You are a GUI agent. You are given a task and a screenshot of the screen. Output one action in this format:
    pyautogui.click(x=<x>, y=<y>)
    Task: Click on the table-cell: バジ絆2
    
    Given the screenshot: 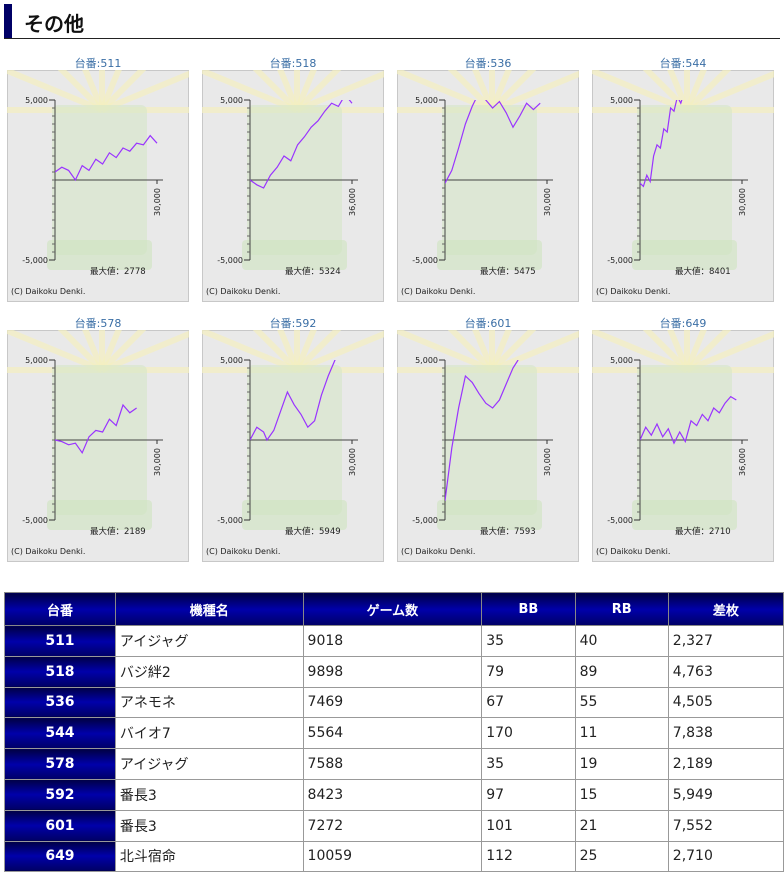 What is the action you would take?
    pyautogui.click(x=209, y=671)
    